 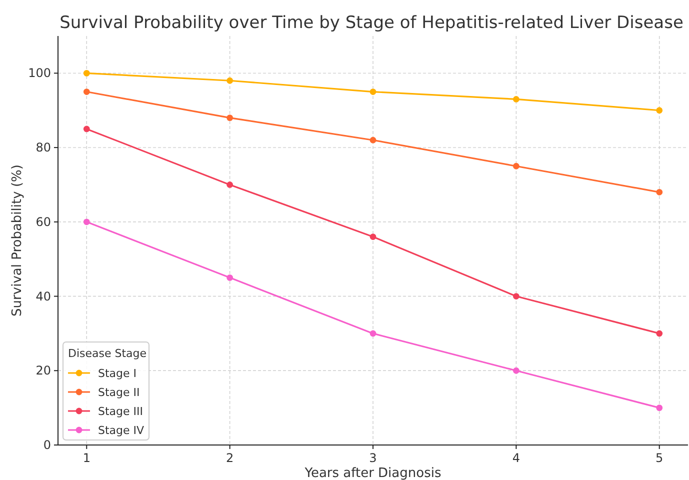 I want to click on y-axis-title: Survival Probability (%), so click(x=17, y=240).